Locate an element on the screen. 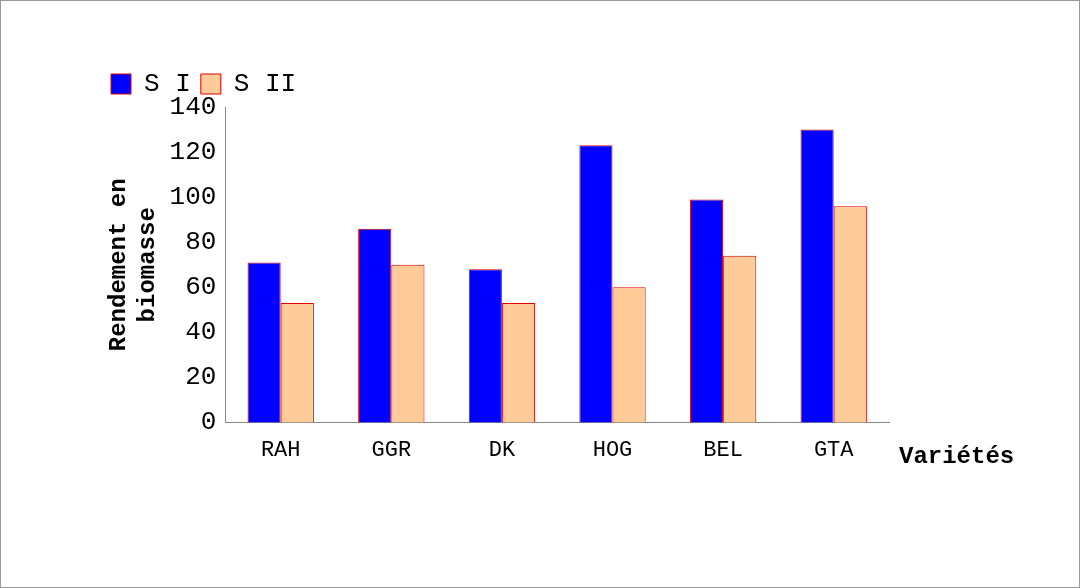  y-tick-label: 140 is located at coordinates (193, 106).